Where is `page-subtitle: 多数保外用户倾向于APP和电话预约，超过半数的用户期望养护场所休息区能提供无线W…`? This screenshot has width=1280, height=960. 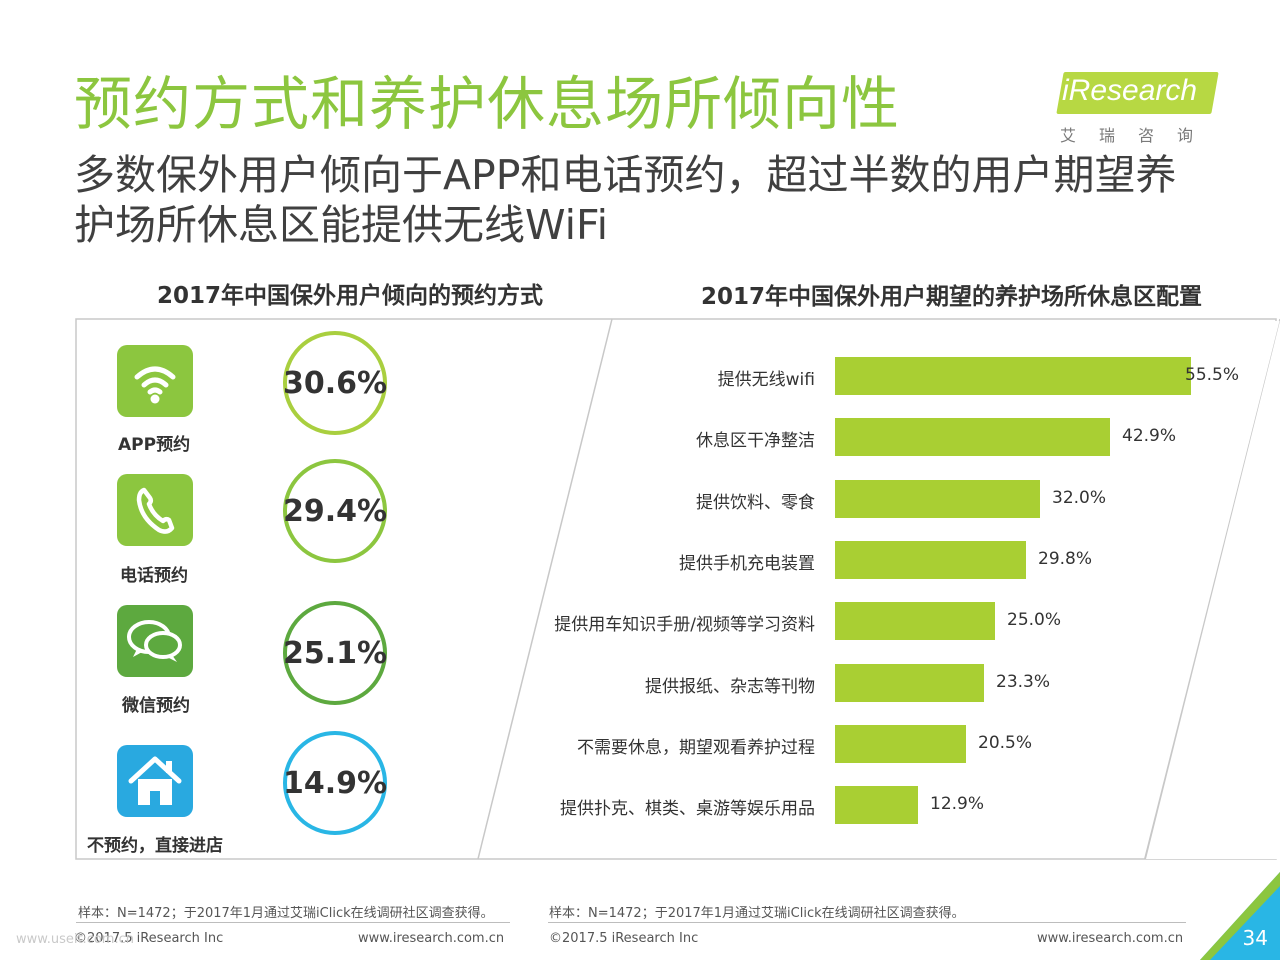
page-subtitle: 多数保外用户倾向于APP和电话预约，超过半数的用户期望养护场所休息区能提供无线W… is located at coordinates (625, 200).